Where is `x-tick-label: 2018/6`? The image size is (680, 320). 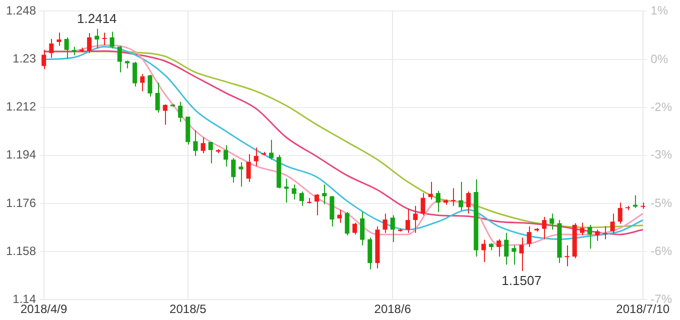 x-tick-label: 2018/6 is located at coordinates (393, 309).